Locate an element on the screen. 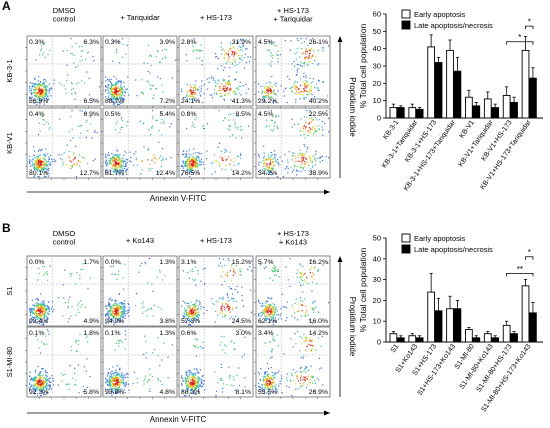  quadrant-ur-percent: 16.2% is located at coordinates (318, 262).